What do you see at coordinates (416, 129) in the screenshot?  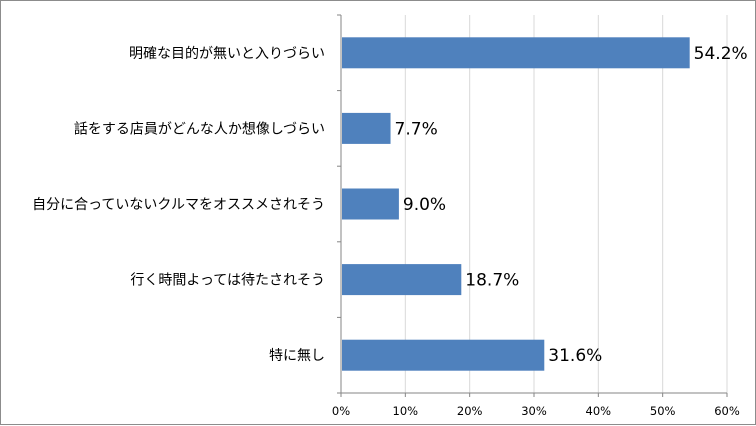 I see `data-label: 7.7%` at bounding box center [416, 129].